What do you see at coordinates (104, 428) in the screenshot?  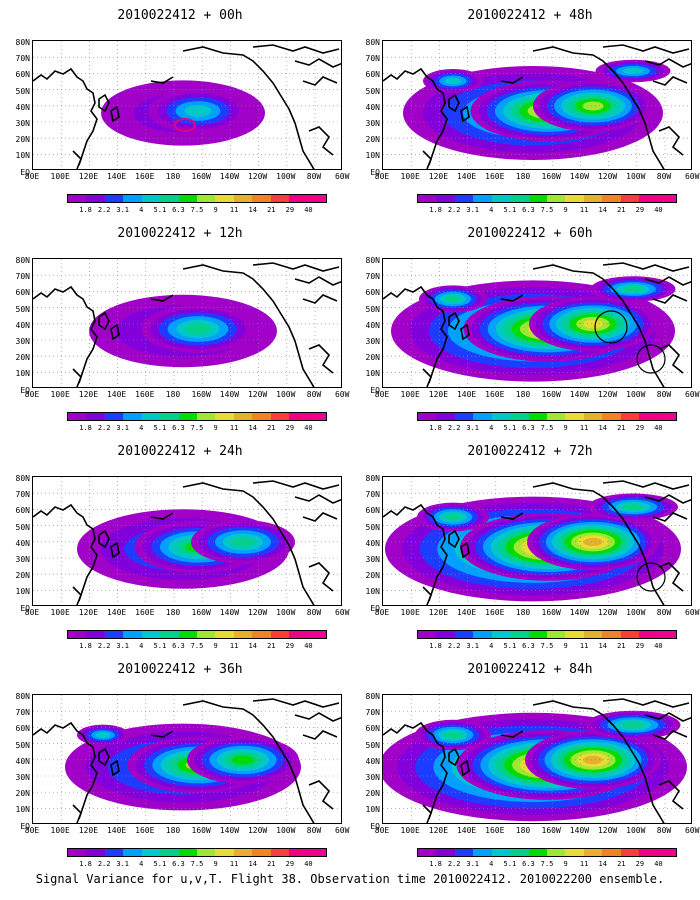 I see `colorbar-label: 2.2` at bounding box center [104, 428].